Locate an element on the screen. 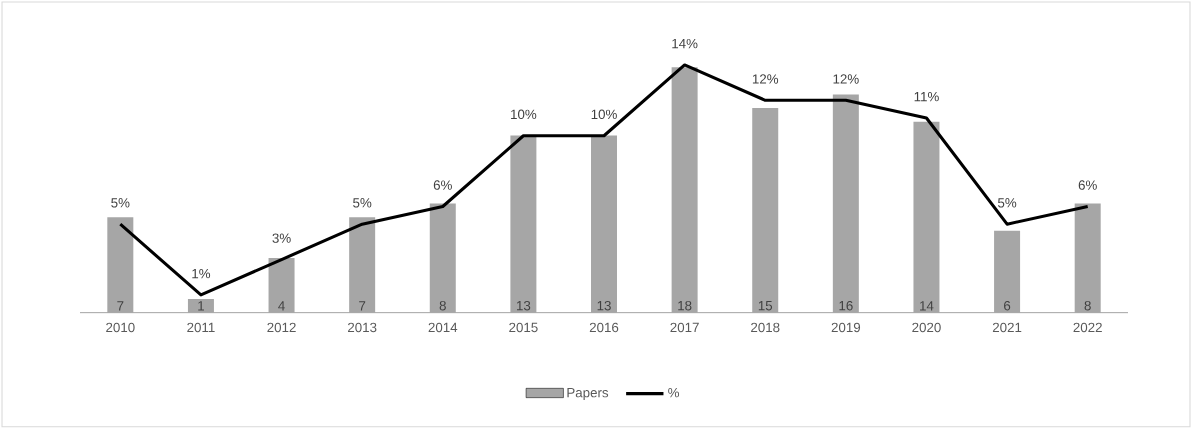 The width and height of the screenshot is (1192, 429). x-tick-label: 2019 is located at coordinates (846, 327).